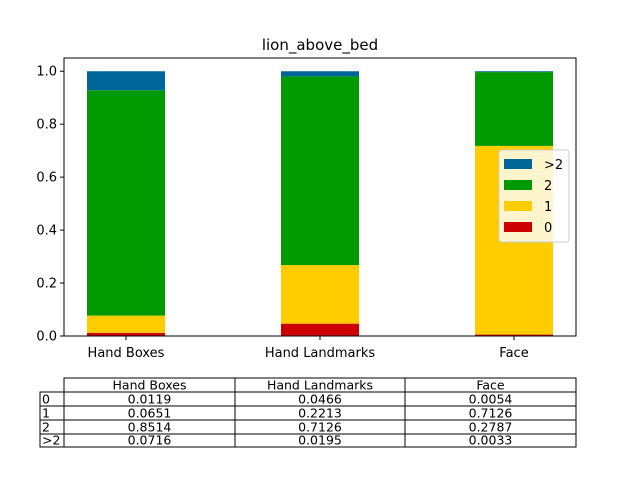 Image resolution: width=640 pixels, height=480 pixels. I want to click on table-row-label: >2, so click(51, 440).